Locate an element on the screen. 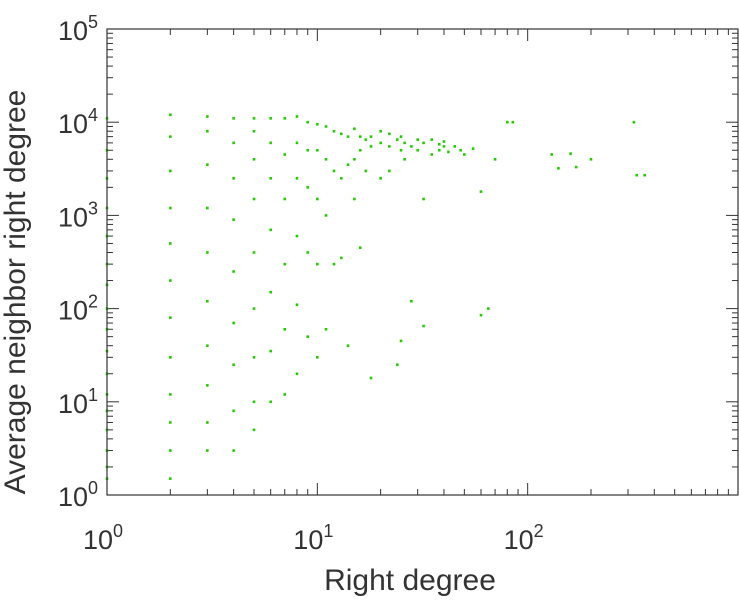  y-tick-label: 10¹ is located at coordinates (78, 402).